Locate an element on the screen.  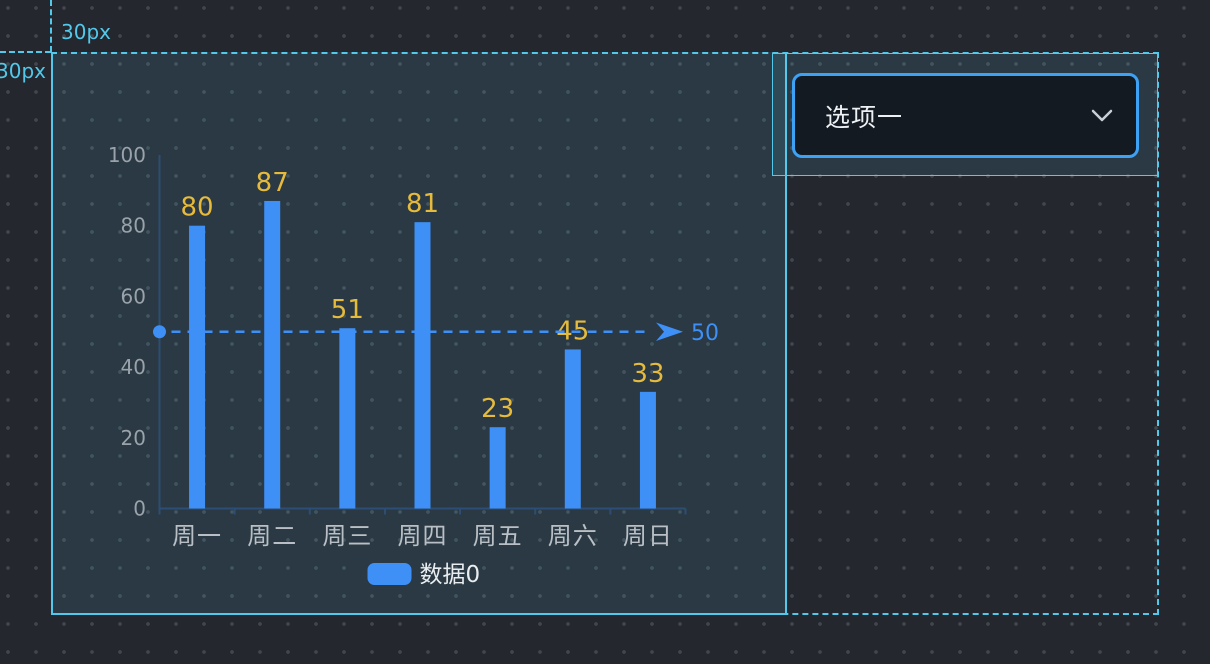
option-select: 选项一 is located at coordinates (965, 115).